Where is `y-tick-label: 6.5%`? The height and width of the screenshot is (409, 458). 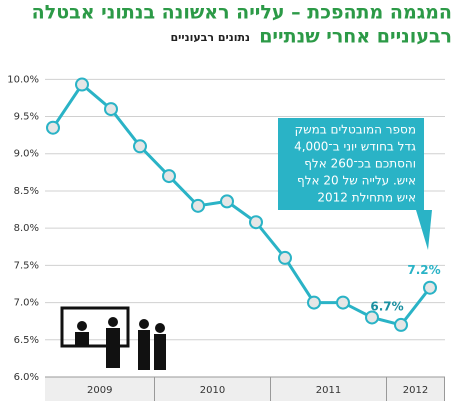
y-tick-label: 6.5% is located at coordinates (26, 340).